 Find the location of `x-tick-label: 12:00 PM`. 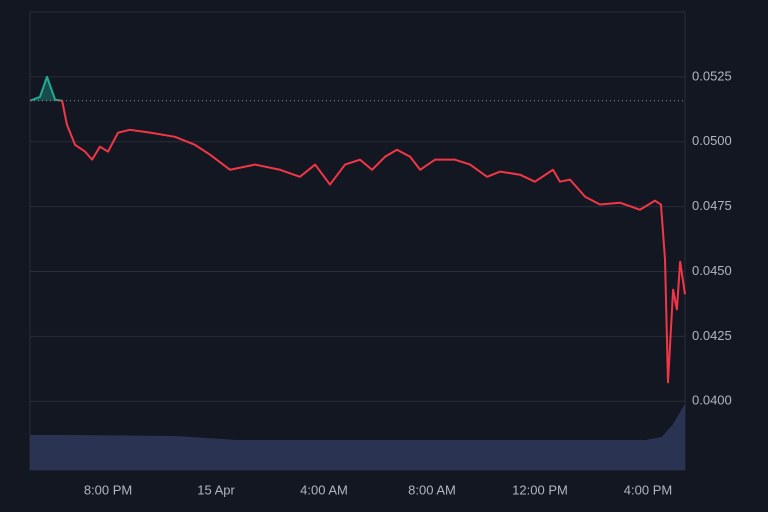

x-tick-label: 12:00 PM is located at coordinates (540, 489).